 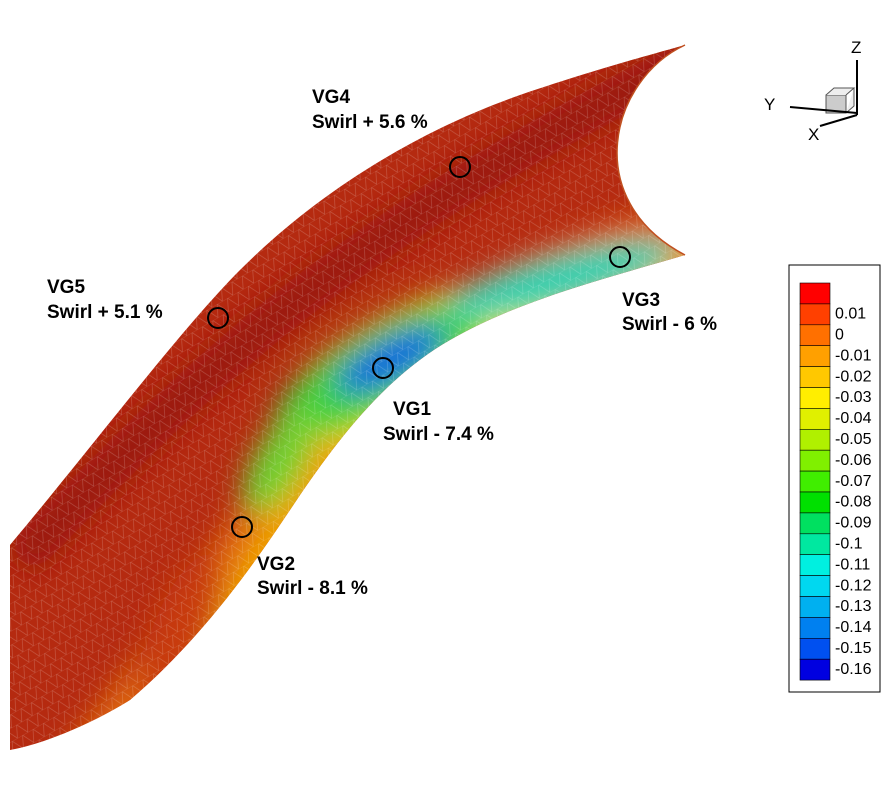 What do you see at coordinates (853, 376) in the screenshot?
I see `colorbar-label: -0.02` at bounding box center [853, 376].